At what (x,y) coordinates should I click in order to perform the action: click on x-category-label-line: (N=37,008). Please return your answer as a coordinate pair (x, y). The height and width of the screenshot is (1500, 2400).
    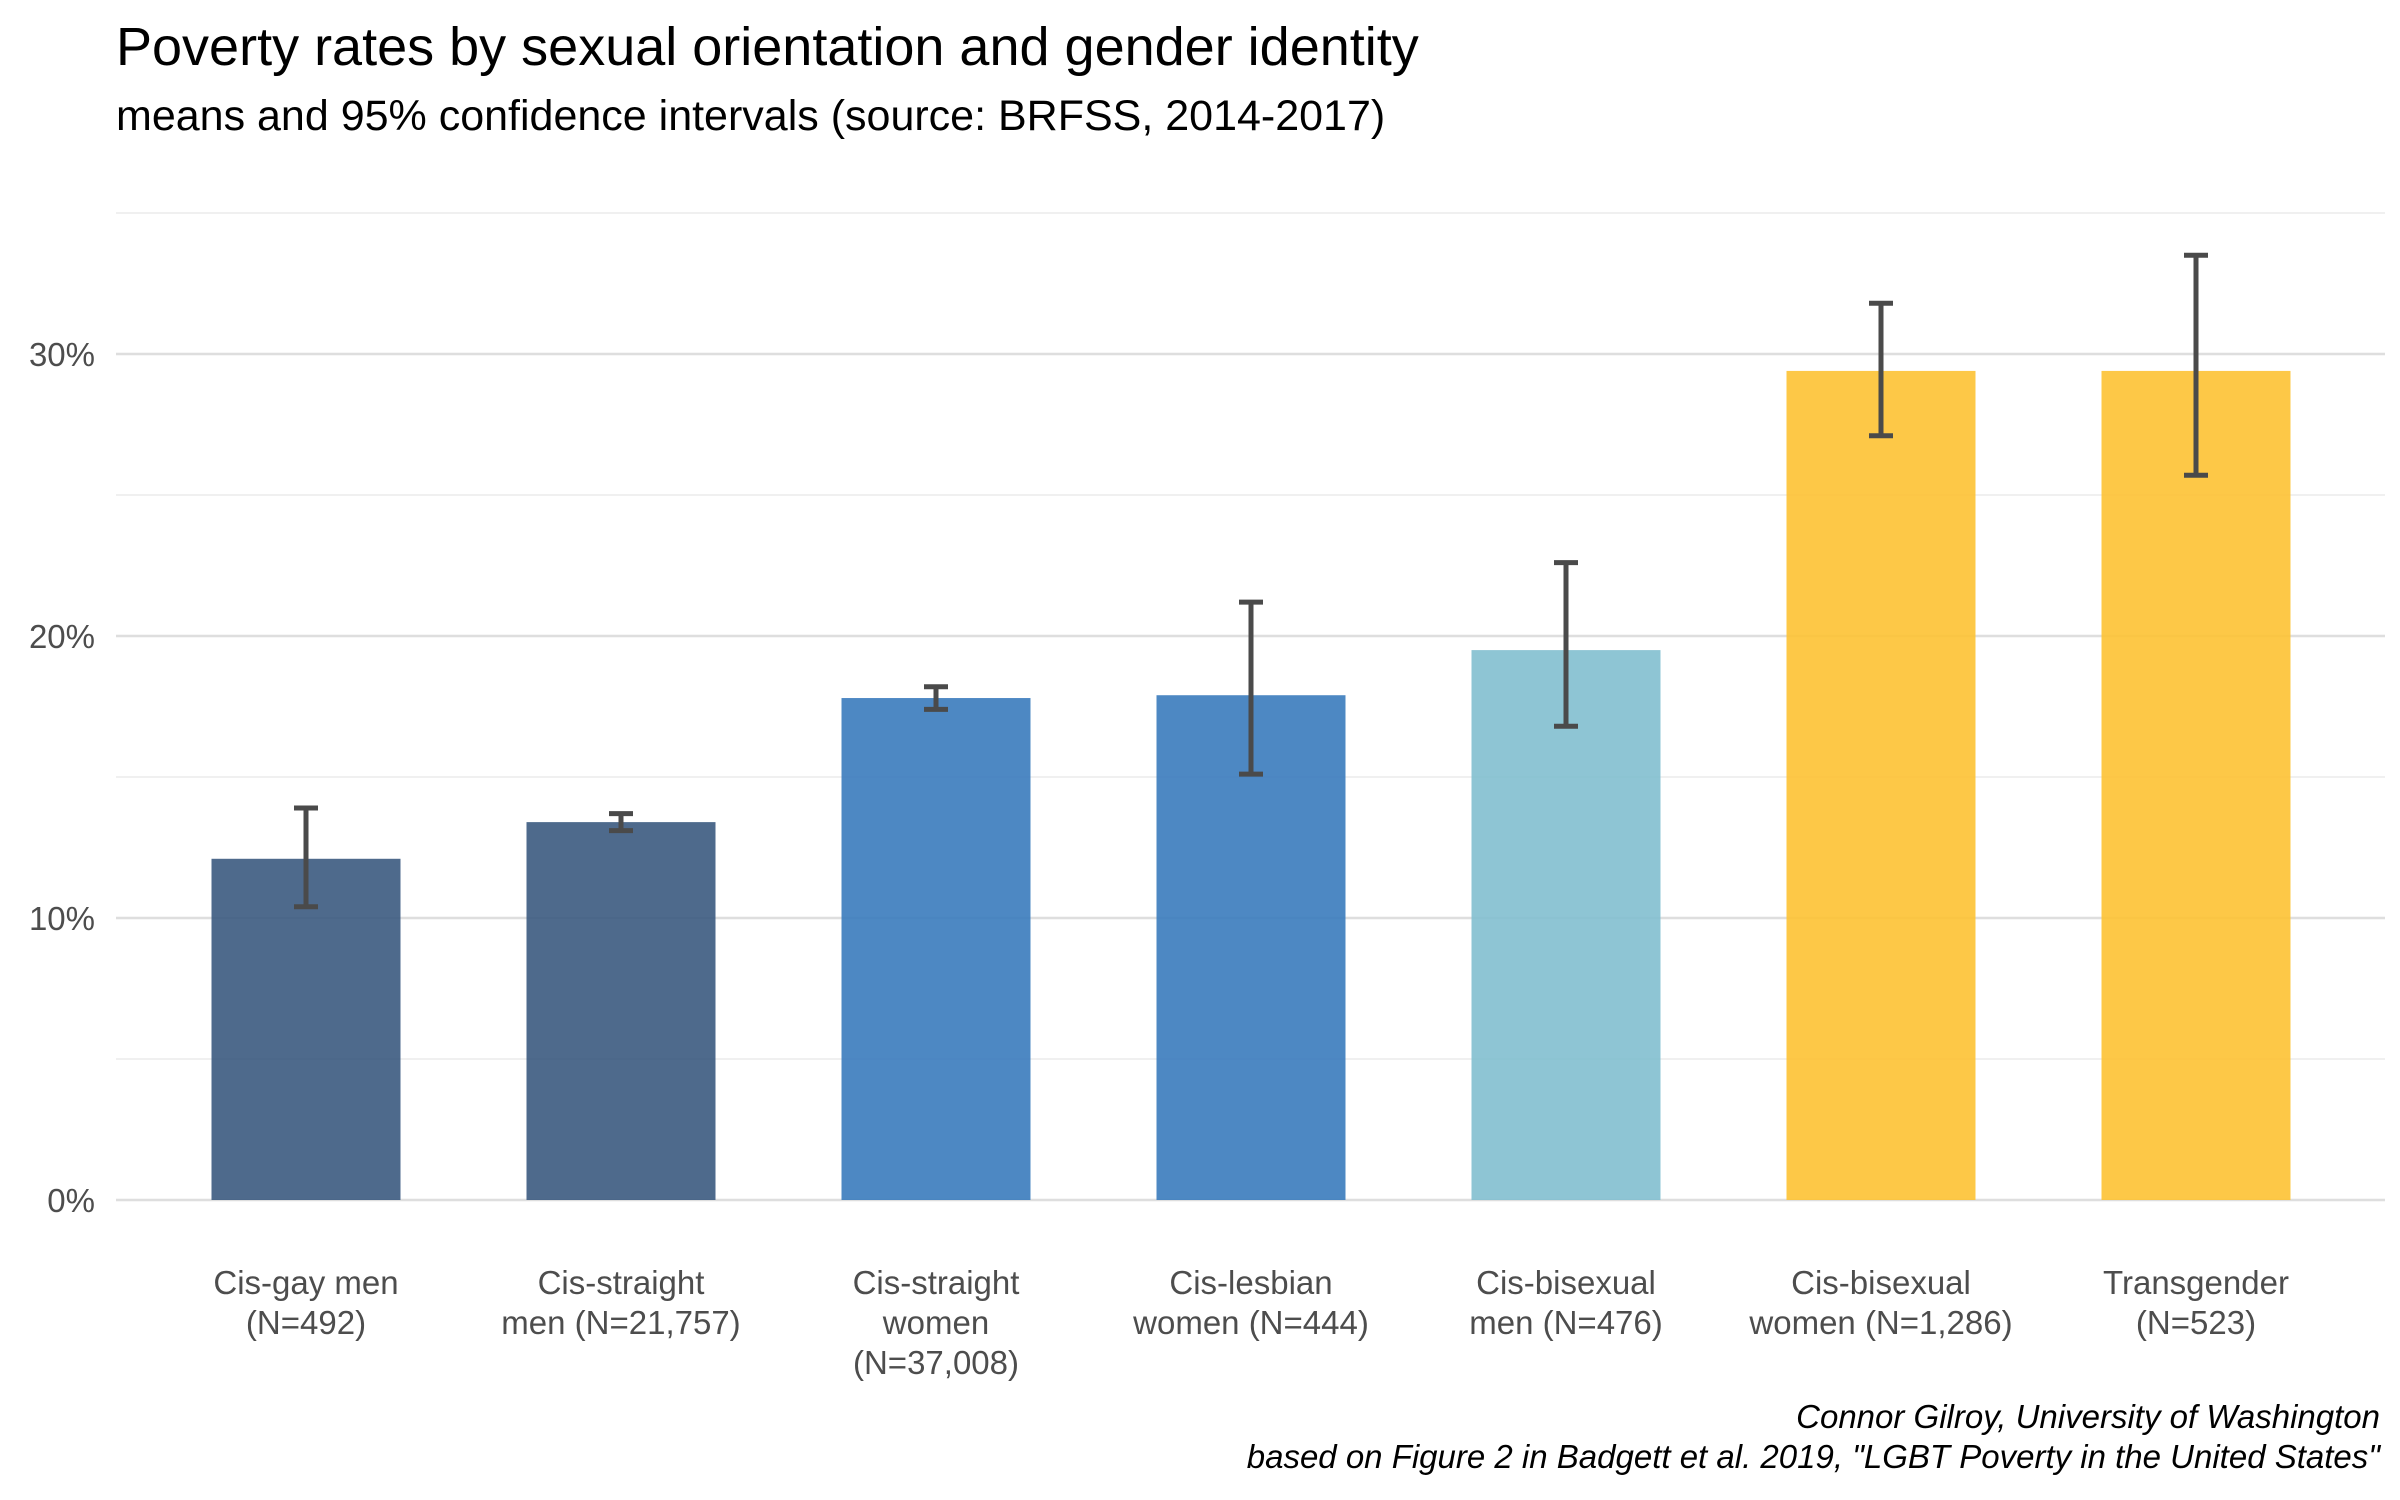
    Looking at the image, I should click on (936, 1362).